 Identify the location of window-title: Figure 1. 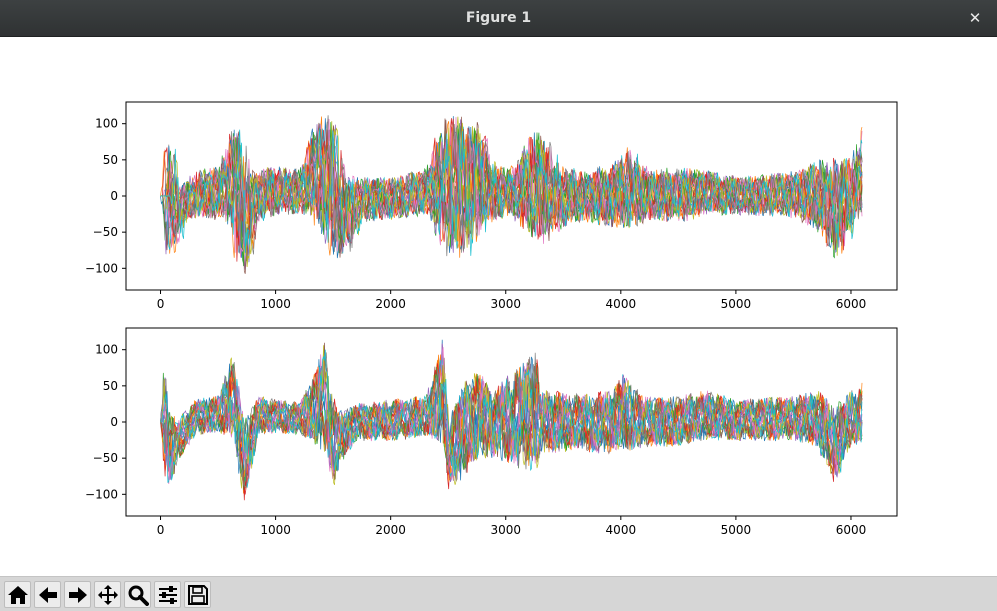
(498, 18).